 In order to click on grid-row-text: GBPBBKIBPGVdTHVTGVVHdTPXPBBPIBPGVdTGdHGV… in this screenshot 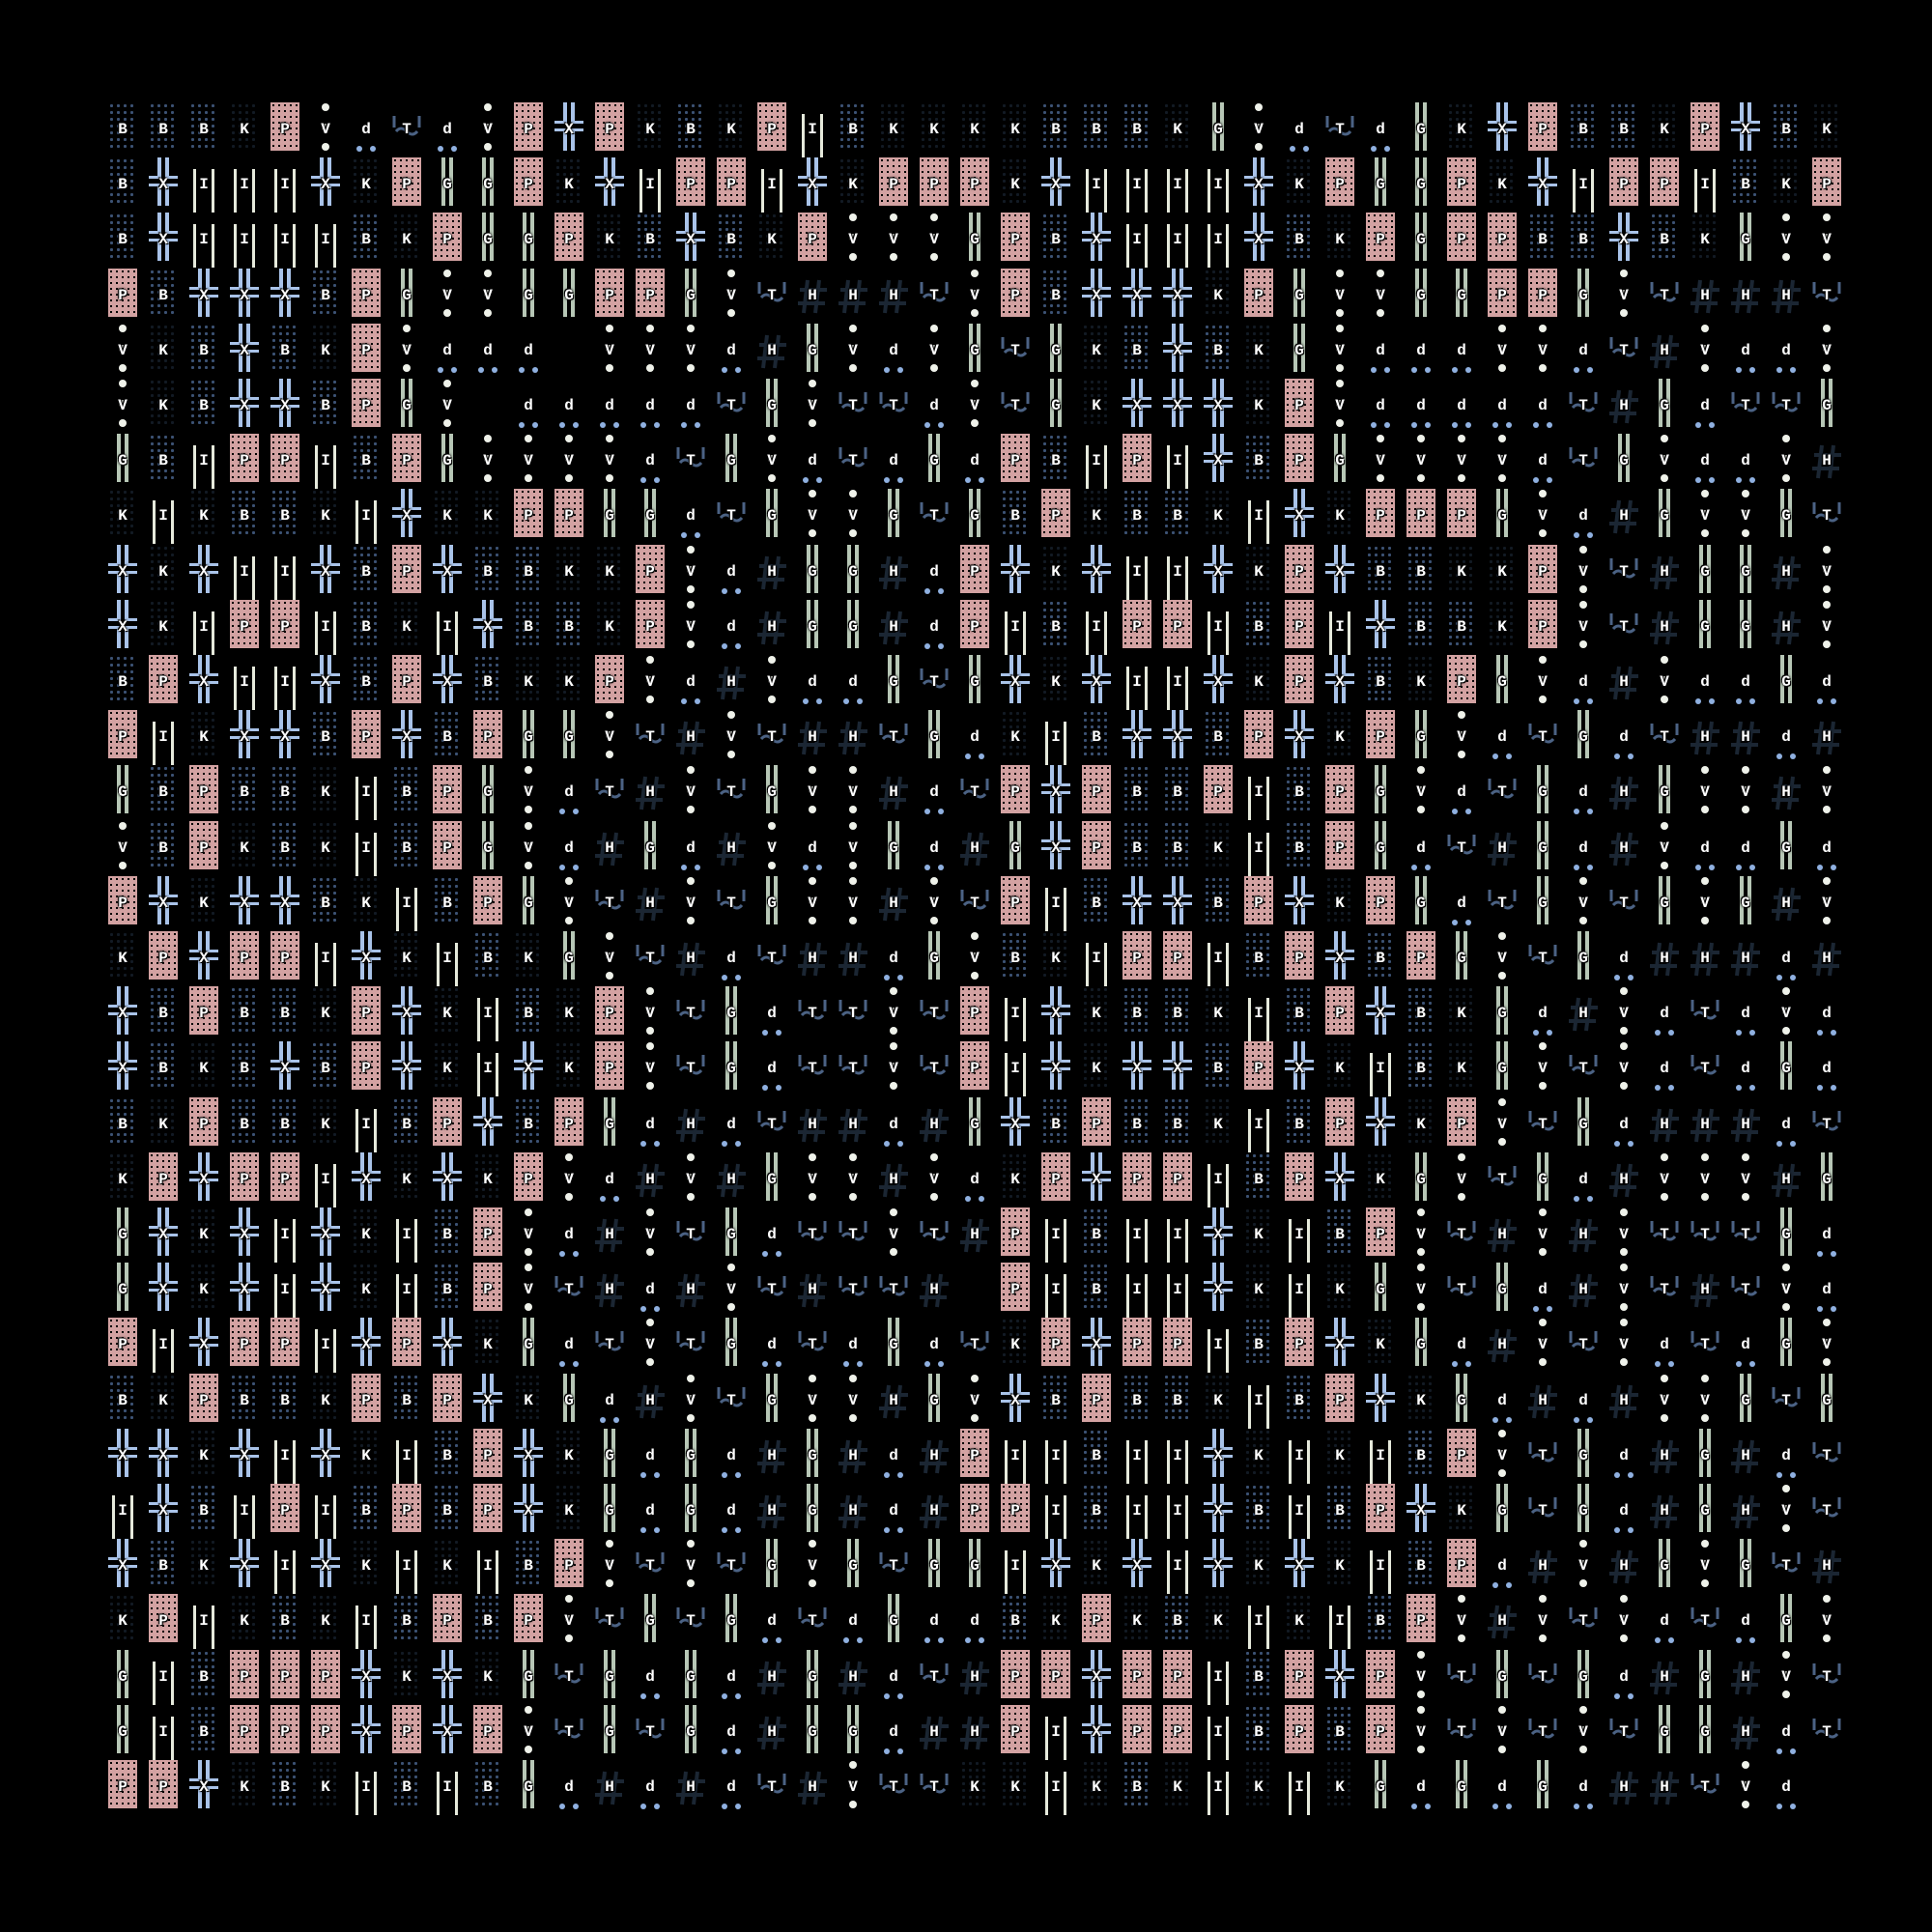, I will do `click(990, 792)`.